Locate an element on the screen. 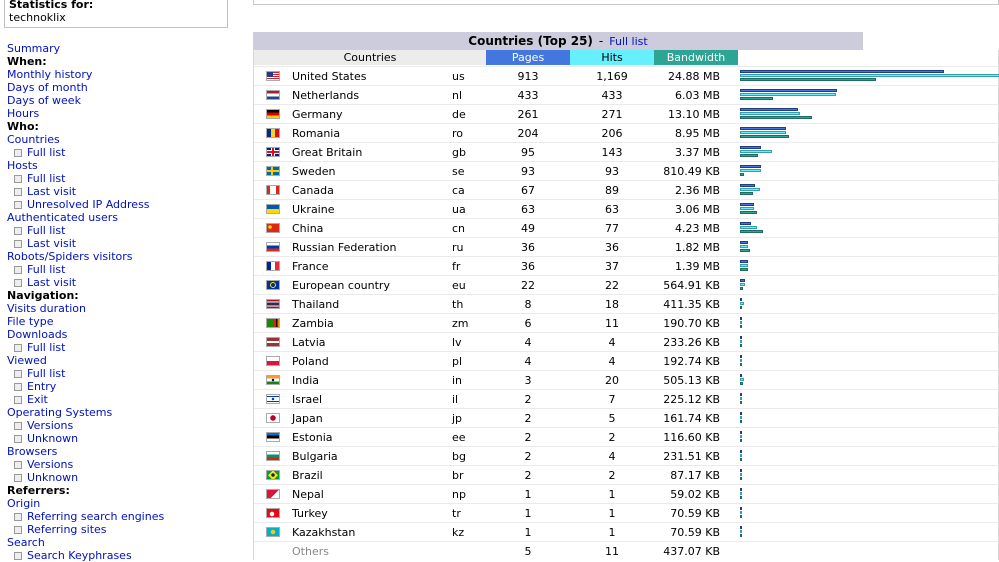 The height and width of the screenshot is (562, 999). bandwidth-value: 564.91 KB is located at coordinates (691, 285).